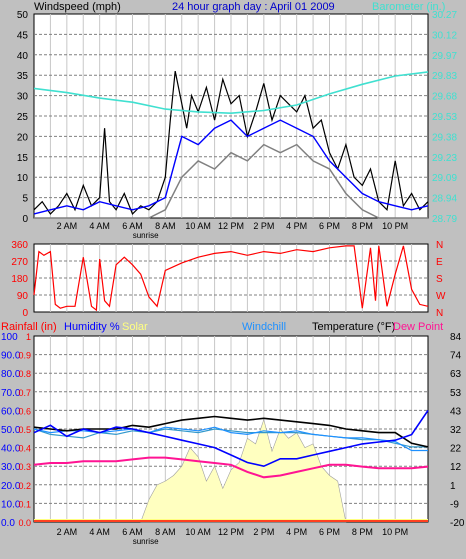 The width and height of the screenshot is (466, 559). What do you see at coordinates (253, 7) in the screenshot?
I see `chart-title: 24 hour graph day : April 01 2009` at bounding box center [253, 7].